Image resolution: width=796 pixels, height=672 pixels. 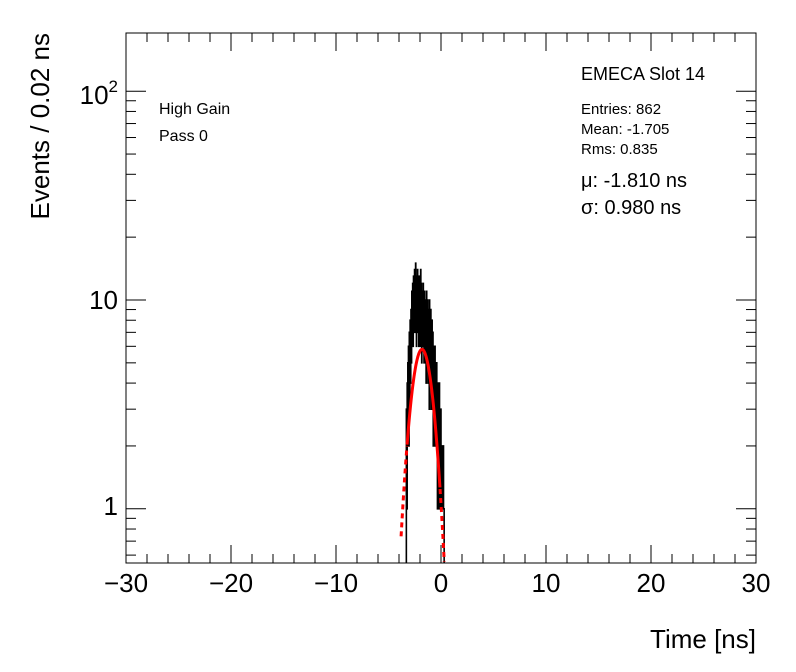 I want to click on x-tick-label: −10, so click(x=336, y=583).